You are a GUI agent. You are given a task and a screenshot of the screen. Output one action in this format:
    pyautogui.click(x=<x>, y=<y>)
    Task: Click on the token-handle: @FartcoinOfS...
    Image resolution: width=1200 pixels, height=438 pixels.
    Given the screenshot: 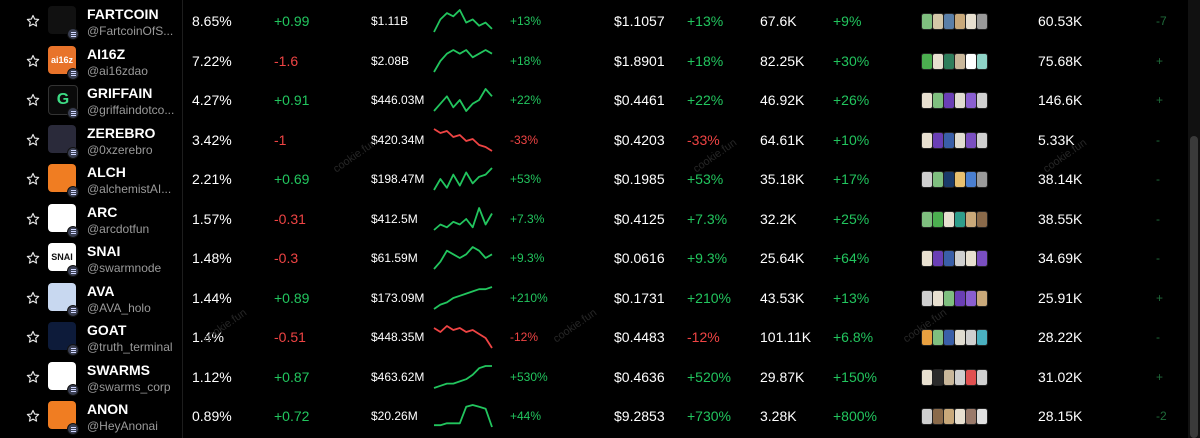 What is the action you would take?
    pyautogui.click(x=130, y=31)
    